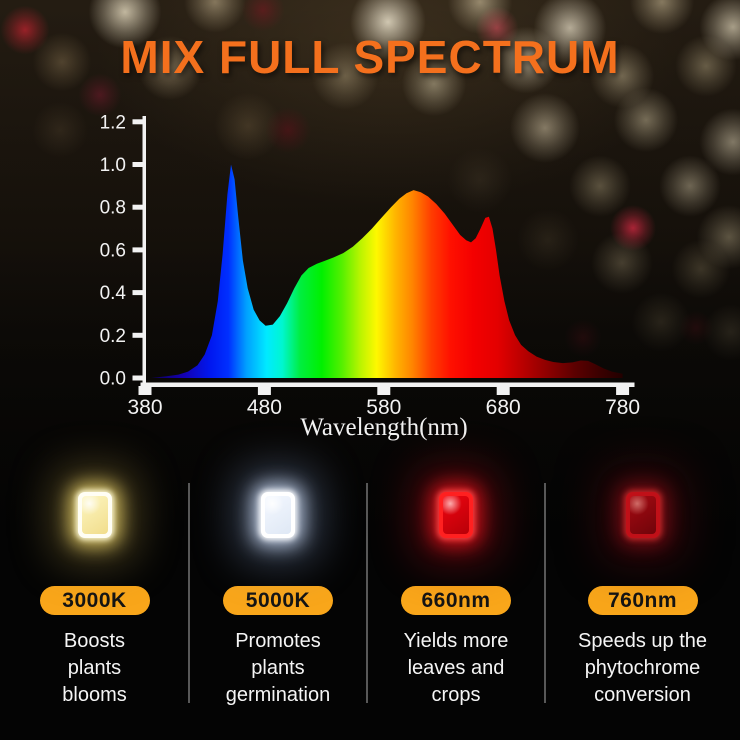 The height and width of the screenshot is (740, 740). I want to click on svg-text: 0.4, so click(113, 293).